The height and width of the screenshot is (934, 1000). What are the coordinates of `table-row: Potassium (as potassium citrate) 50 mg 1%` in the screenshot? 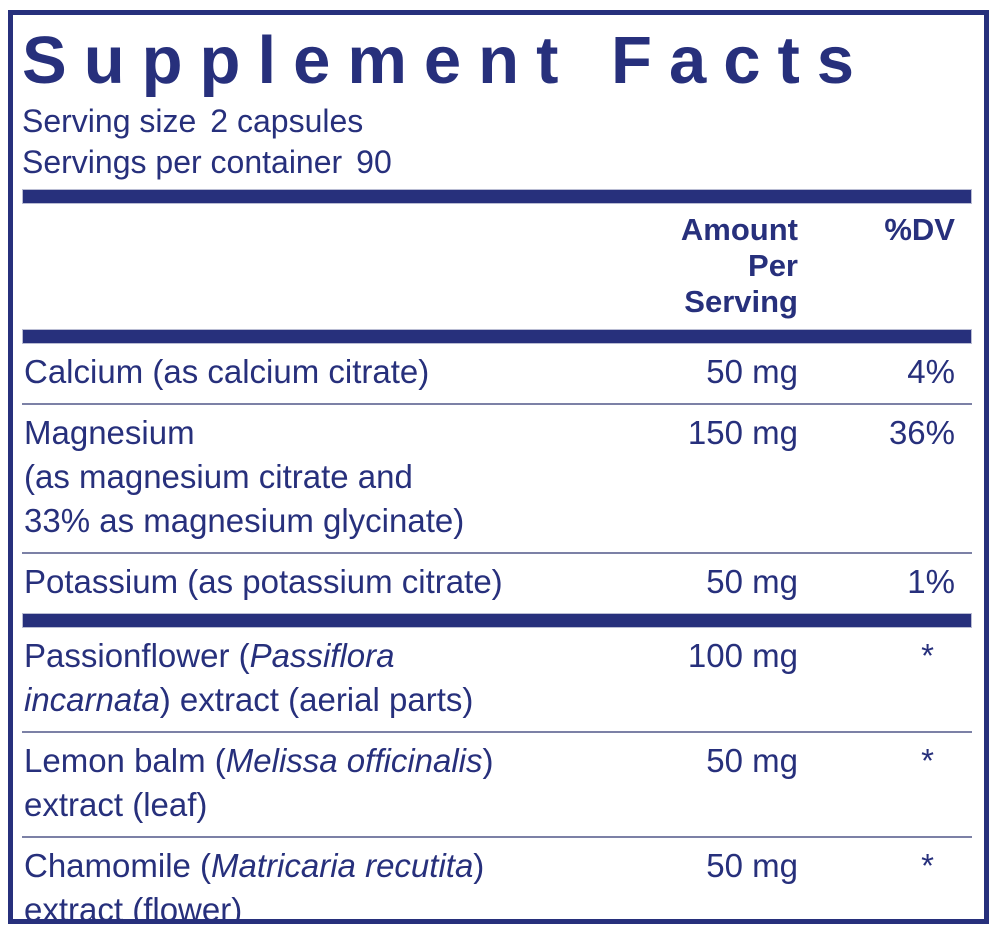 It's located at (497, 583).